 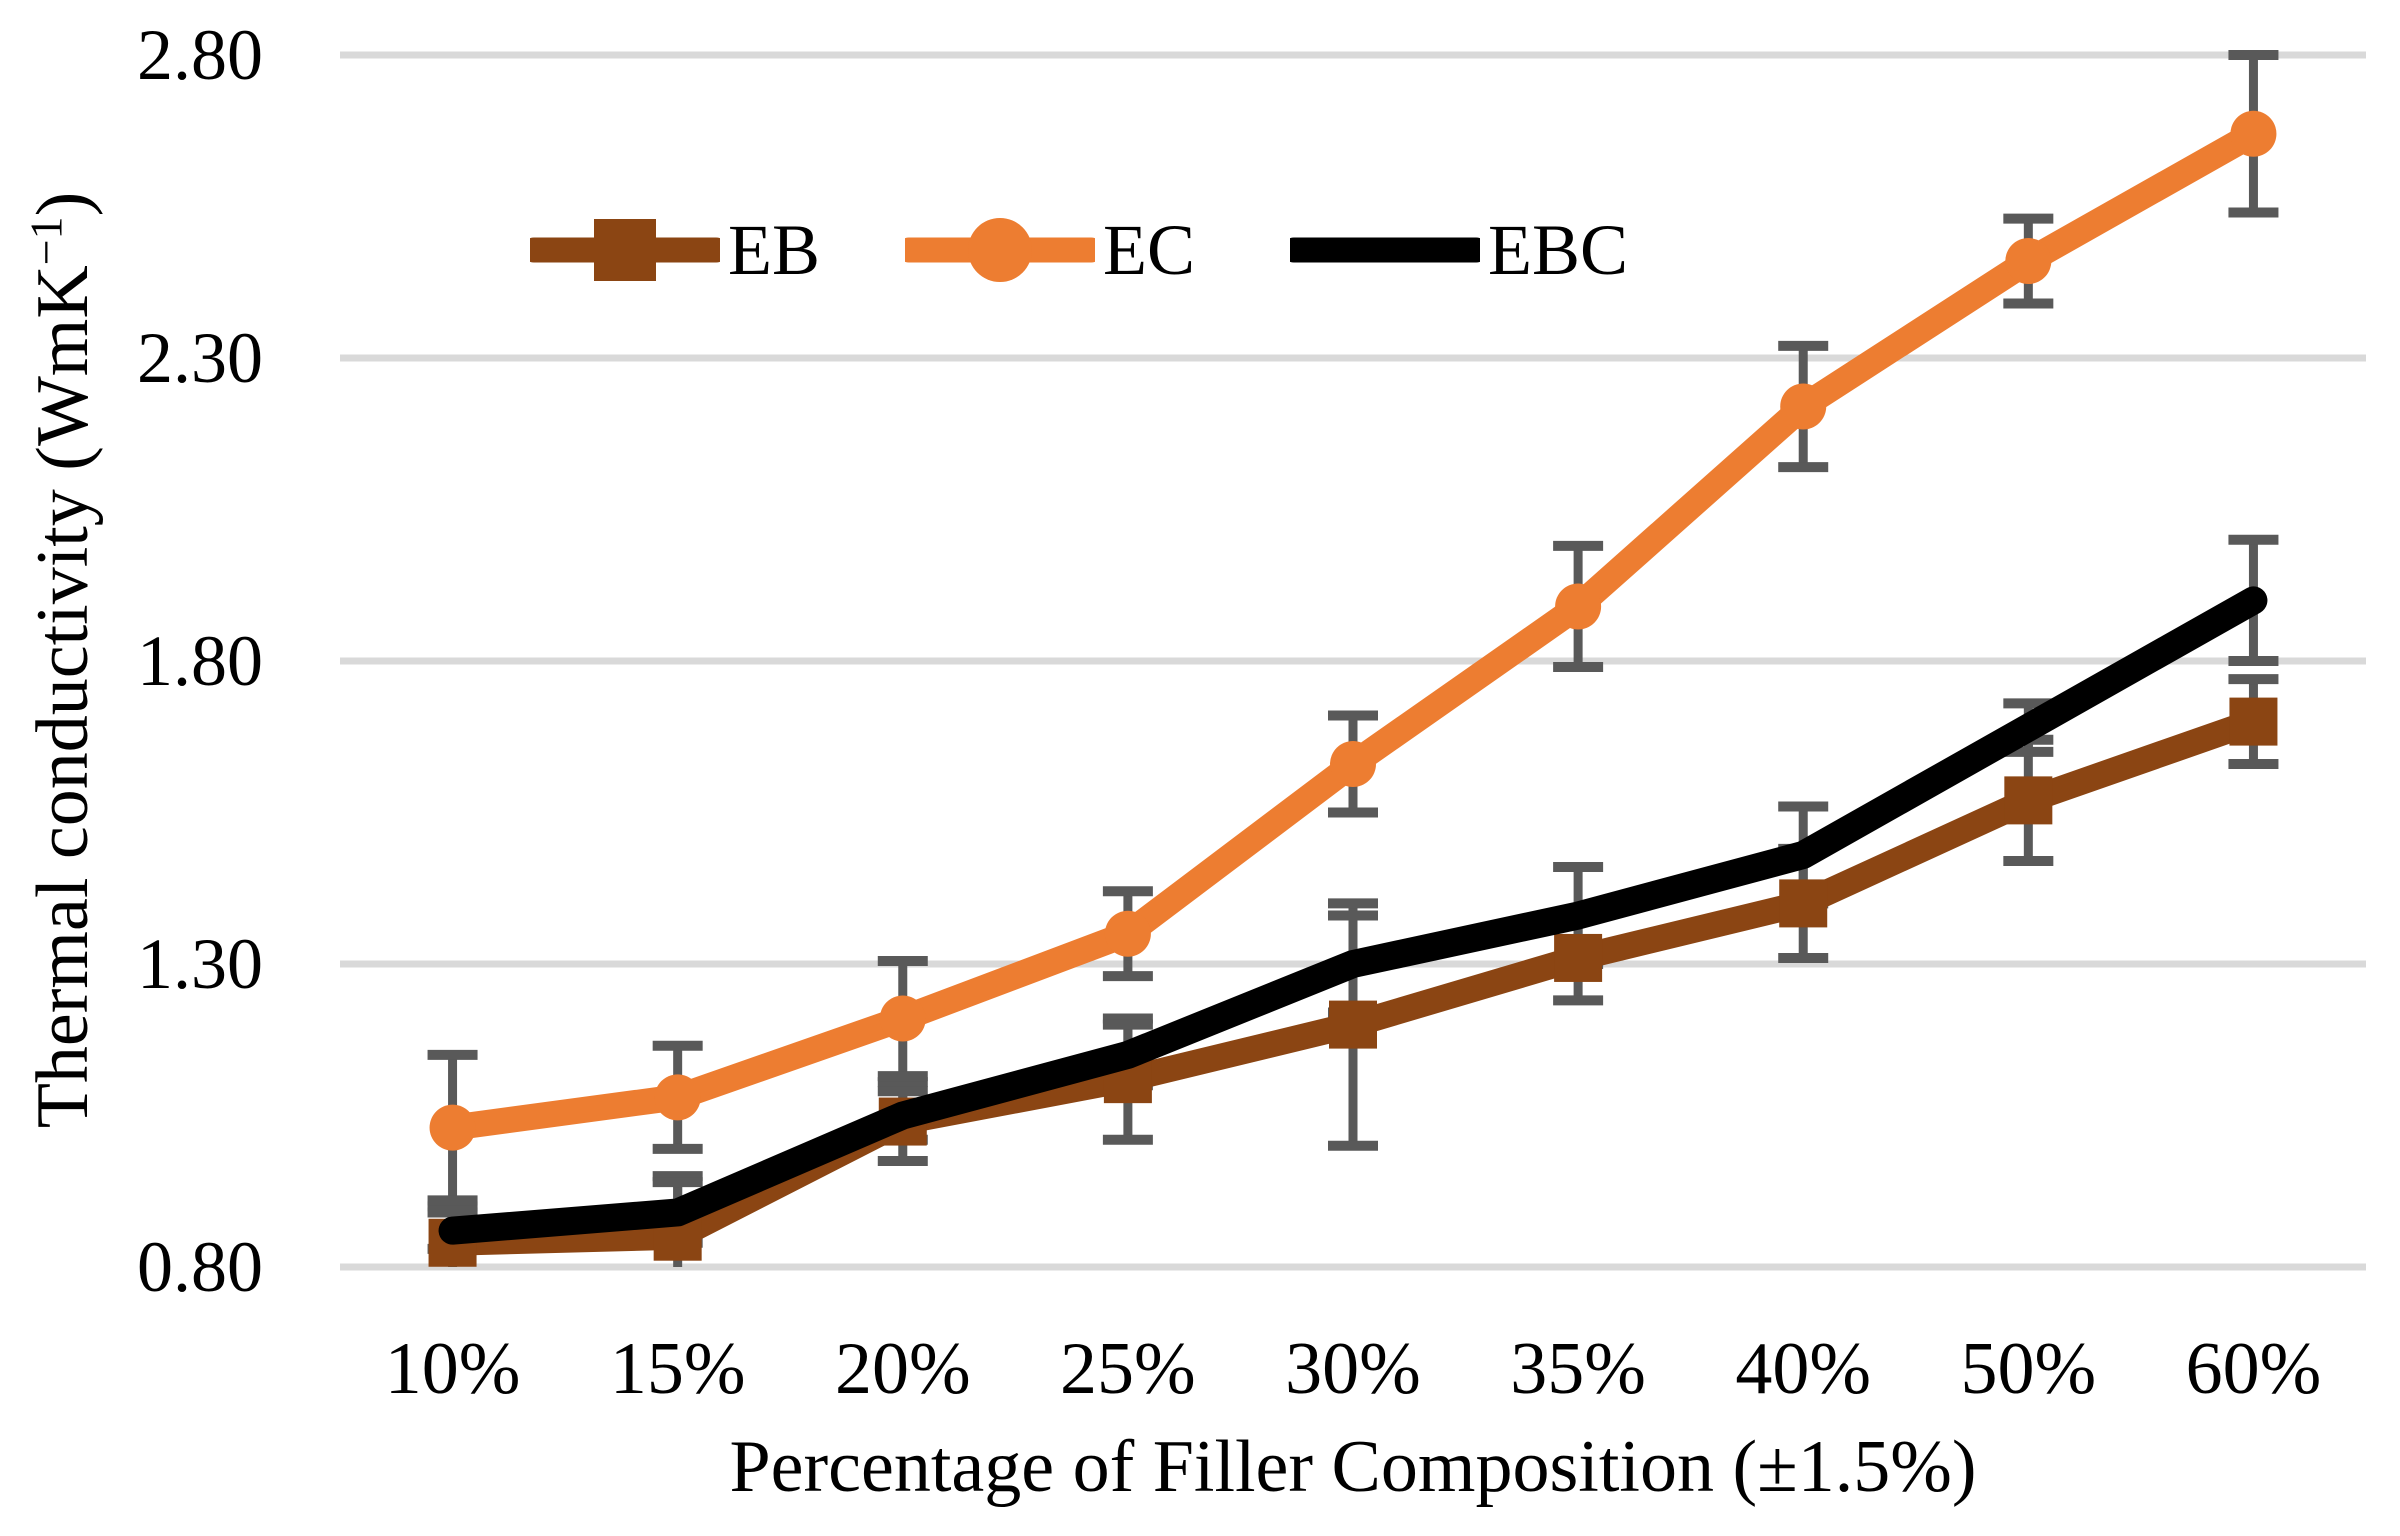 I want to click on y-axis-title-superscript: −1, so click(x=46, y=241).